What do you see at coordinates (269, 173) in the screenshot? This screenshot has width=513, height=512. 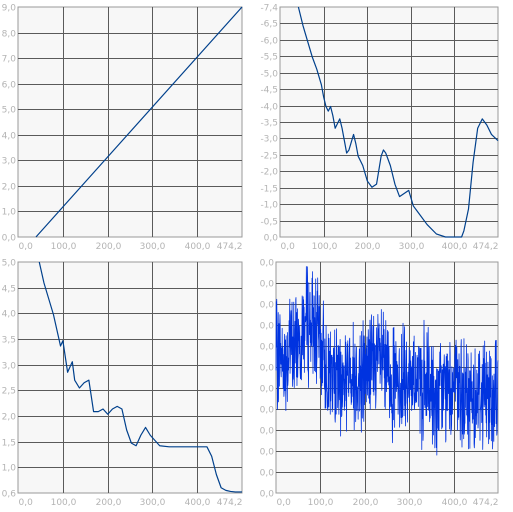 I see `y-tick-label: -2,0` at bounding box center [269, 173].